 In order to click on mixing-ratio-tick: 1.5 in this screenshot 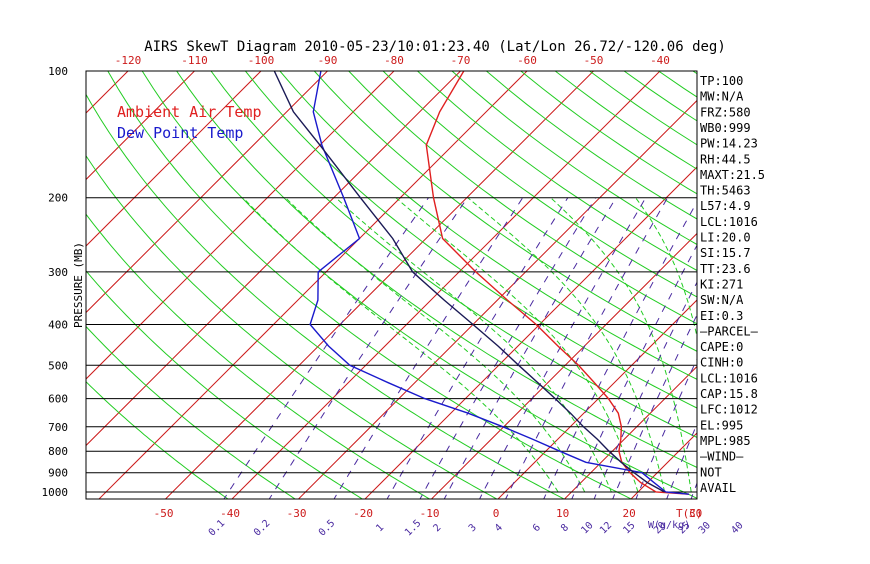, I will do `click(413, 528)`.